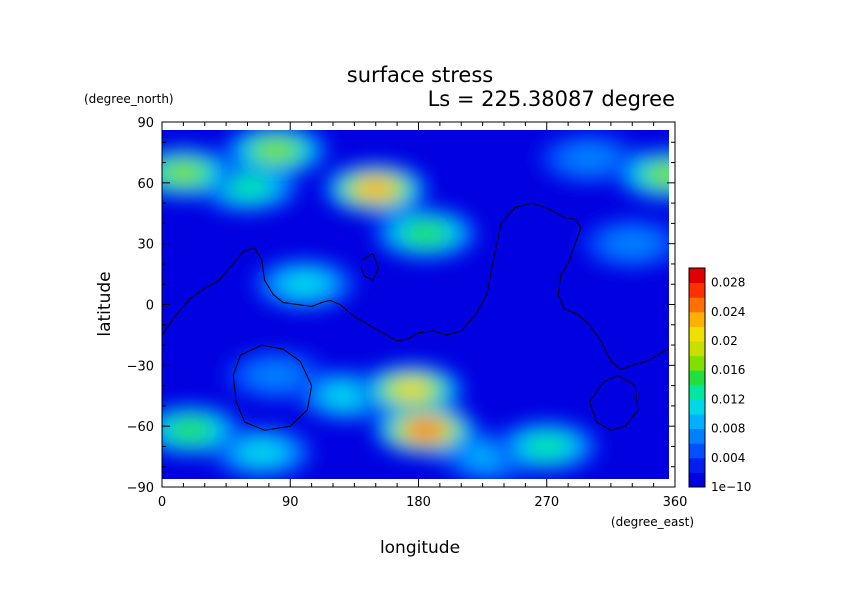 The width and height of the screenshot is (842, 595). Describe the element at coordinates (420, 548) in the screenshot. I see `x-axis-label: longitude` at that location.